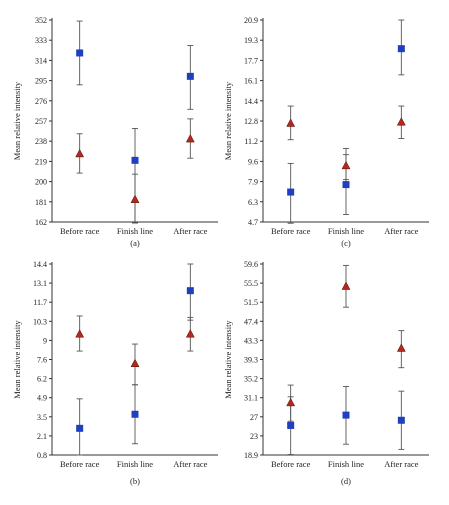 This screenshot has height=505, width=449. Describe the element at coordinates (40, 321) in the screenshot. I see `y-tick-label: 10.3` at that location.